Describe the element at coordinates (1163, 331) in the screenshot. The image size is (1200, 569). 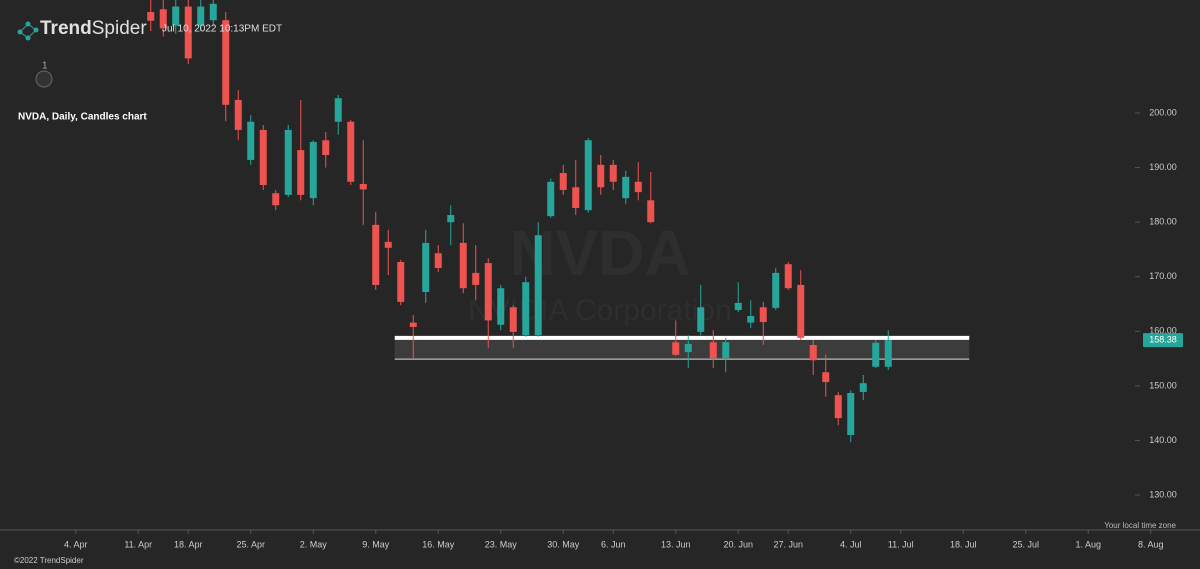
I see `y-tick-label: 160.00` at that location.